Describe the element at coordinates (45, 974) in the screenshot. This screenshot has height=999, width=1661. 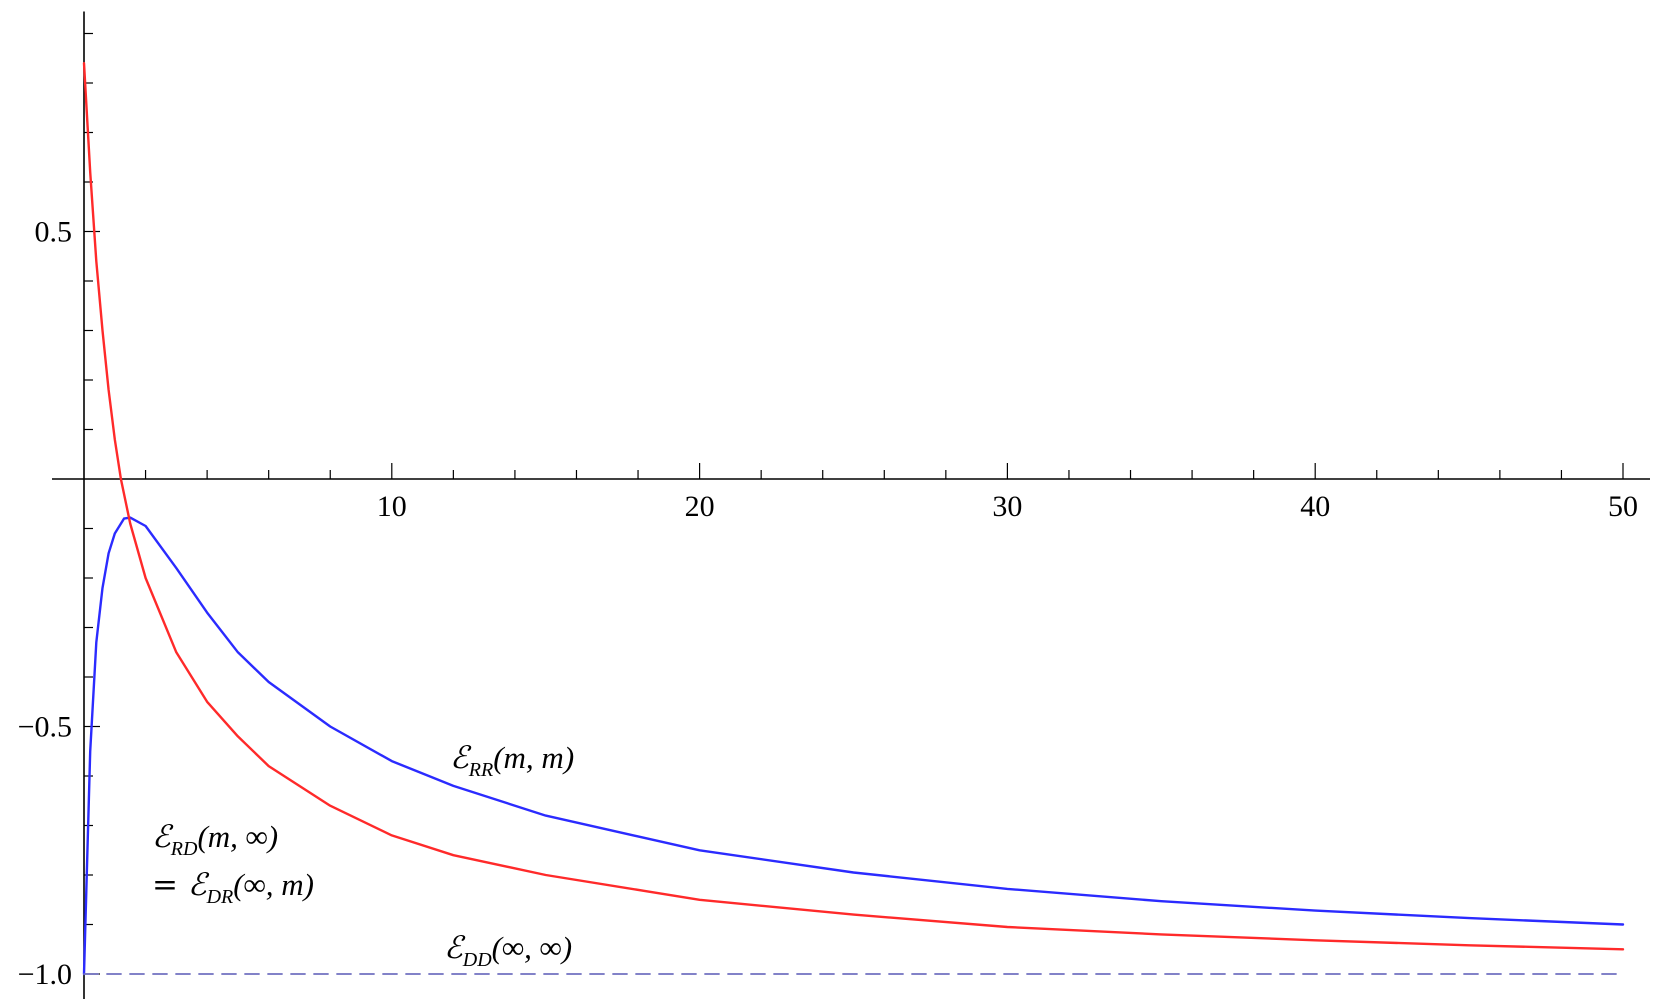
I see `y-tick-label: −1.0` at that location.